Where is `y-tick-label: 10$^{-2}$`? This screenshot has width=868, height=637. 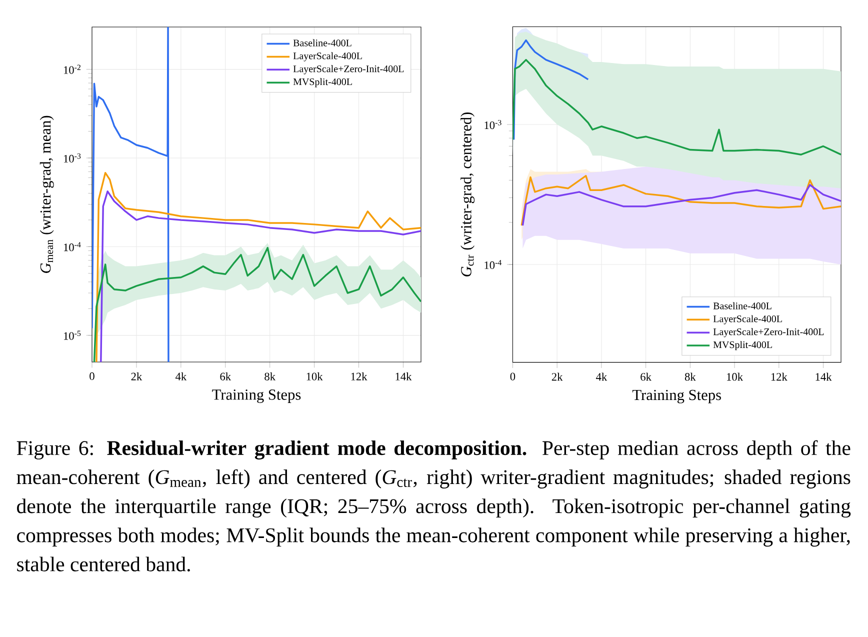
y-tick-label: 10$^{-2}$ is located at coordinates (72, 69).